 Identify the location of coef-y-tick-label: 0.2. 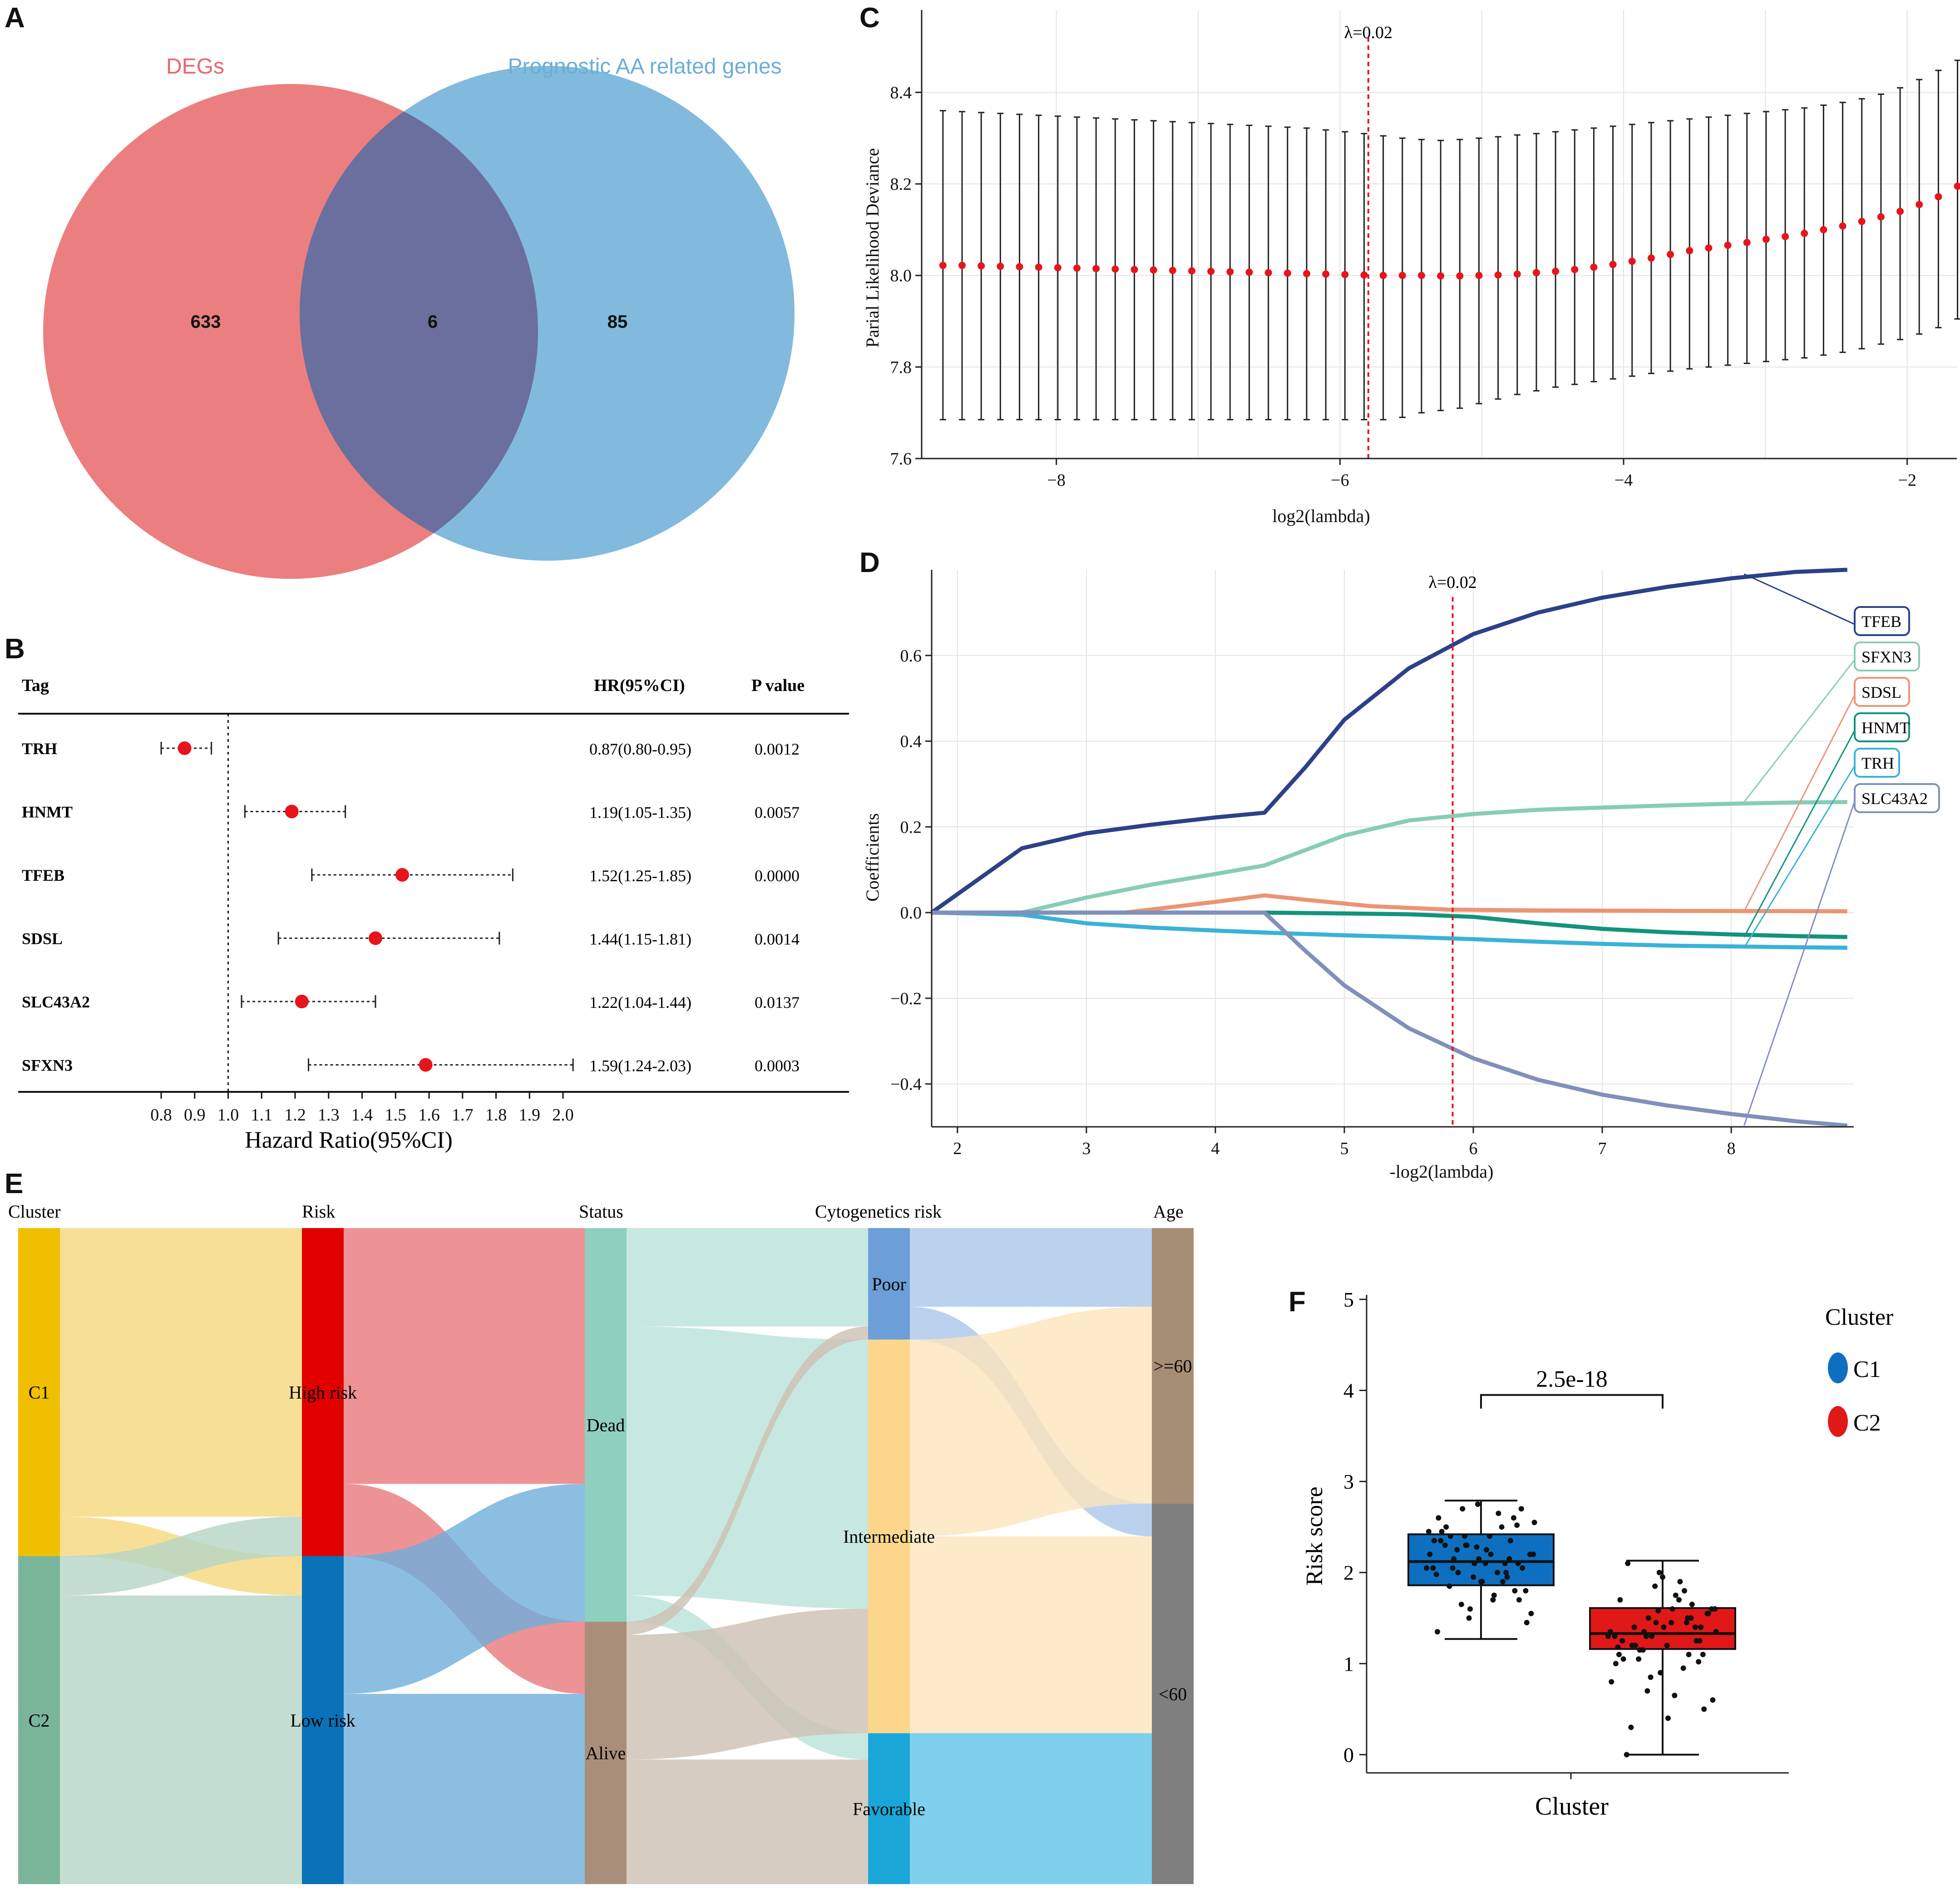
(911, 827).